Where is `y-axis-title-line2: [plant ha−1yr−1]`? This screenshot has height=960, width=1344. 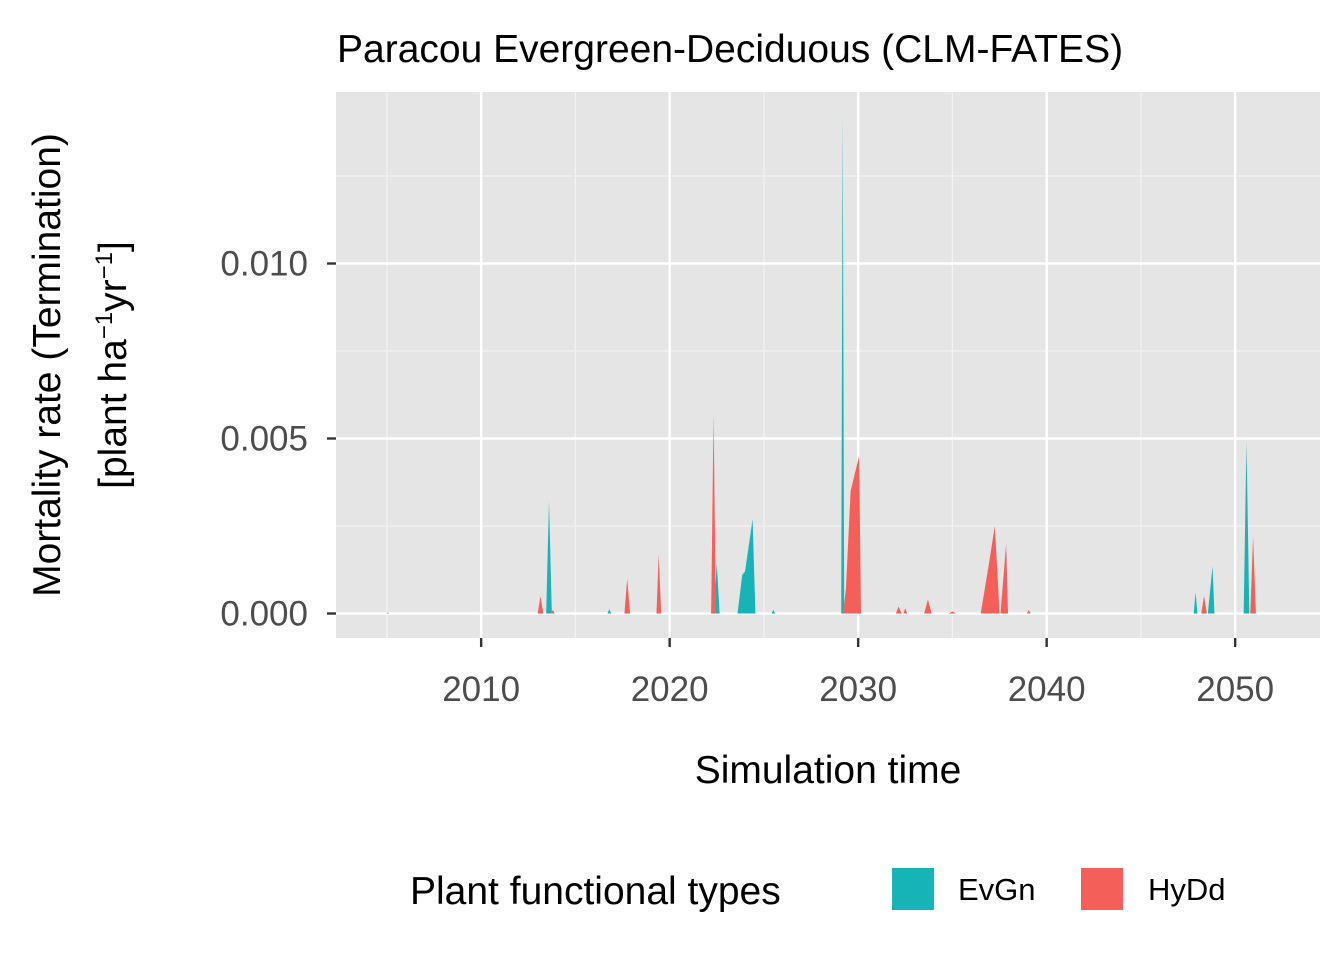
y-axis-title-line2: [plant ha−1yr−1] is located at coordinates (113, 365).